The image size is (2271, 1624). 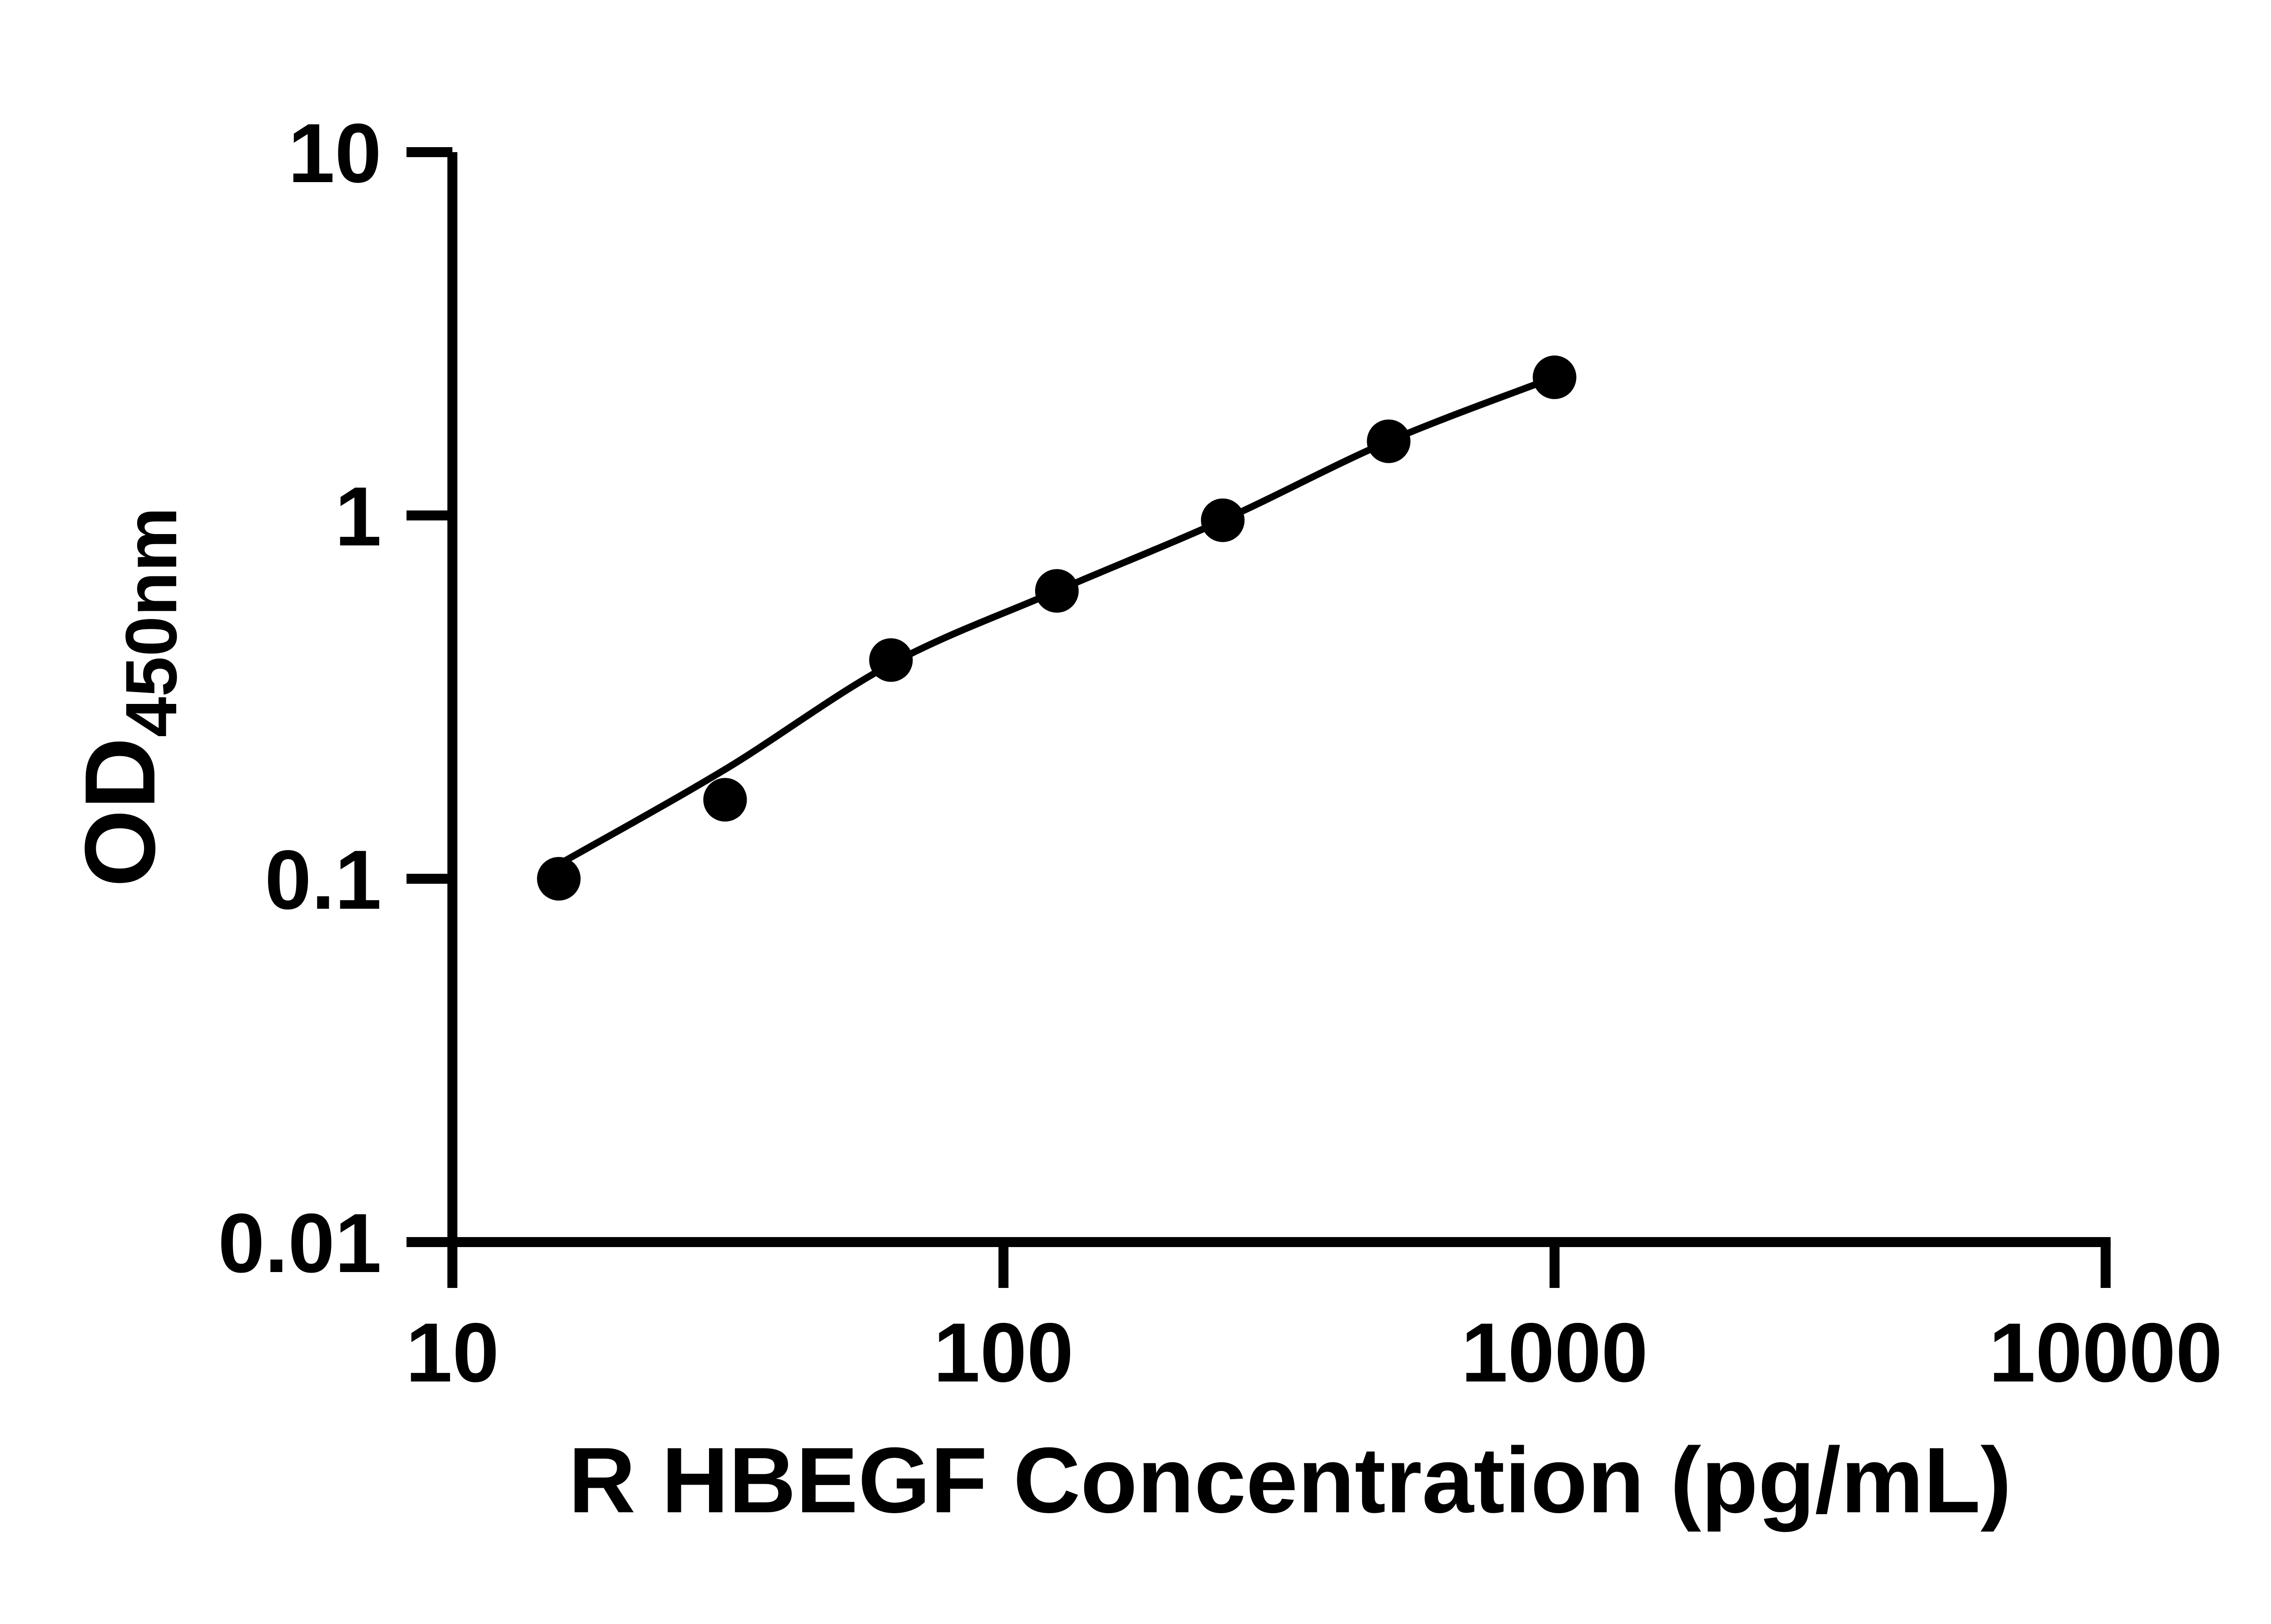 What do you see at coordinates (2105, 1353) in the screenshot?
I see `x-tick-label: 10000` at bounding box center [2105, 1353].